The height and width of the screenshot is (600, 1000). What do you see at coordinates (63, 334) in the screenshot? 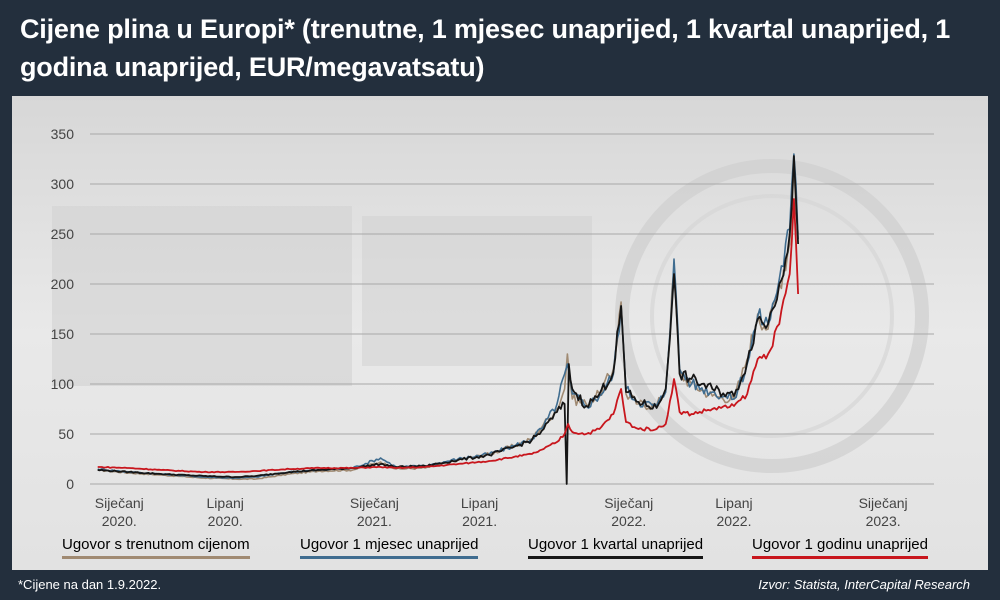
I see `y-tick-label: 150` at bounding box center [63, 334].